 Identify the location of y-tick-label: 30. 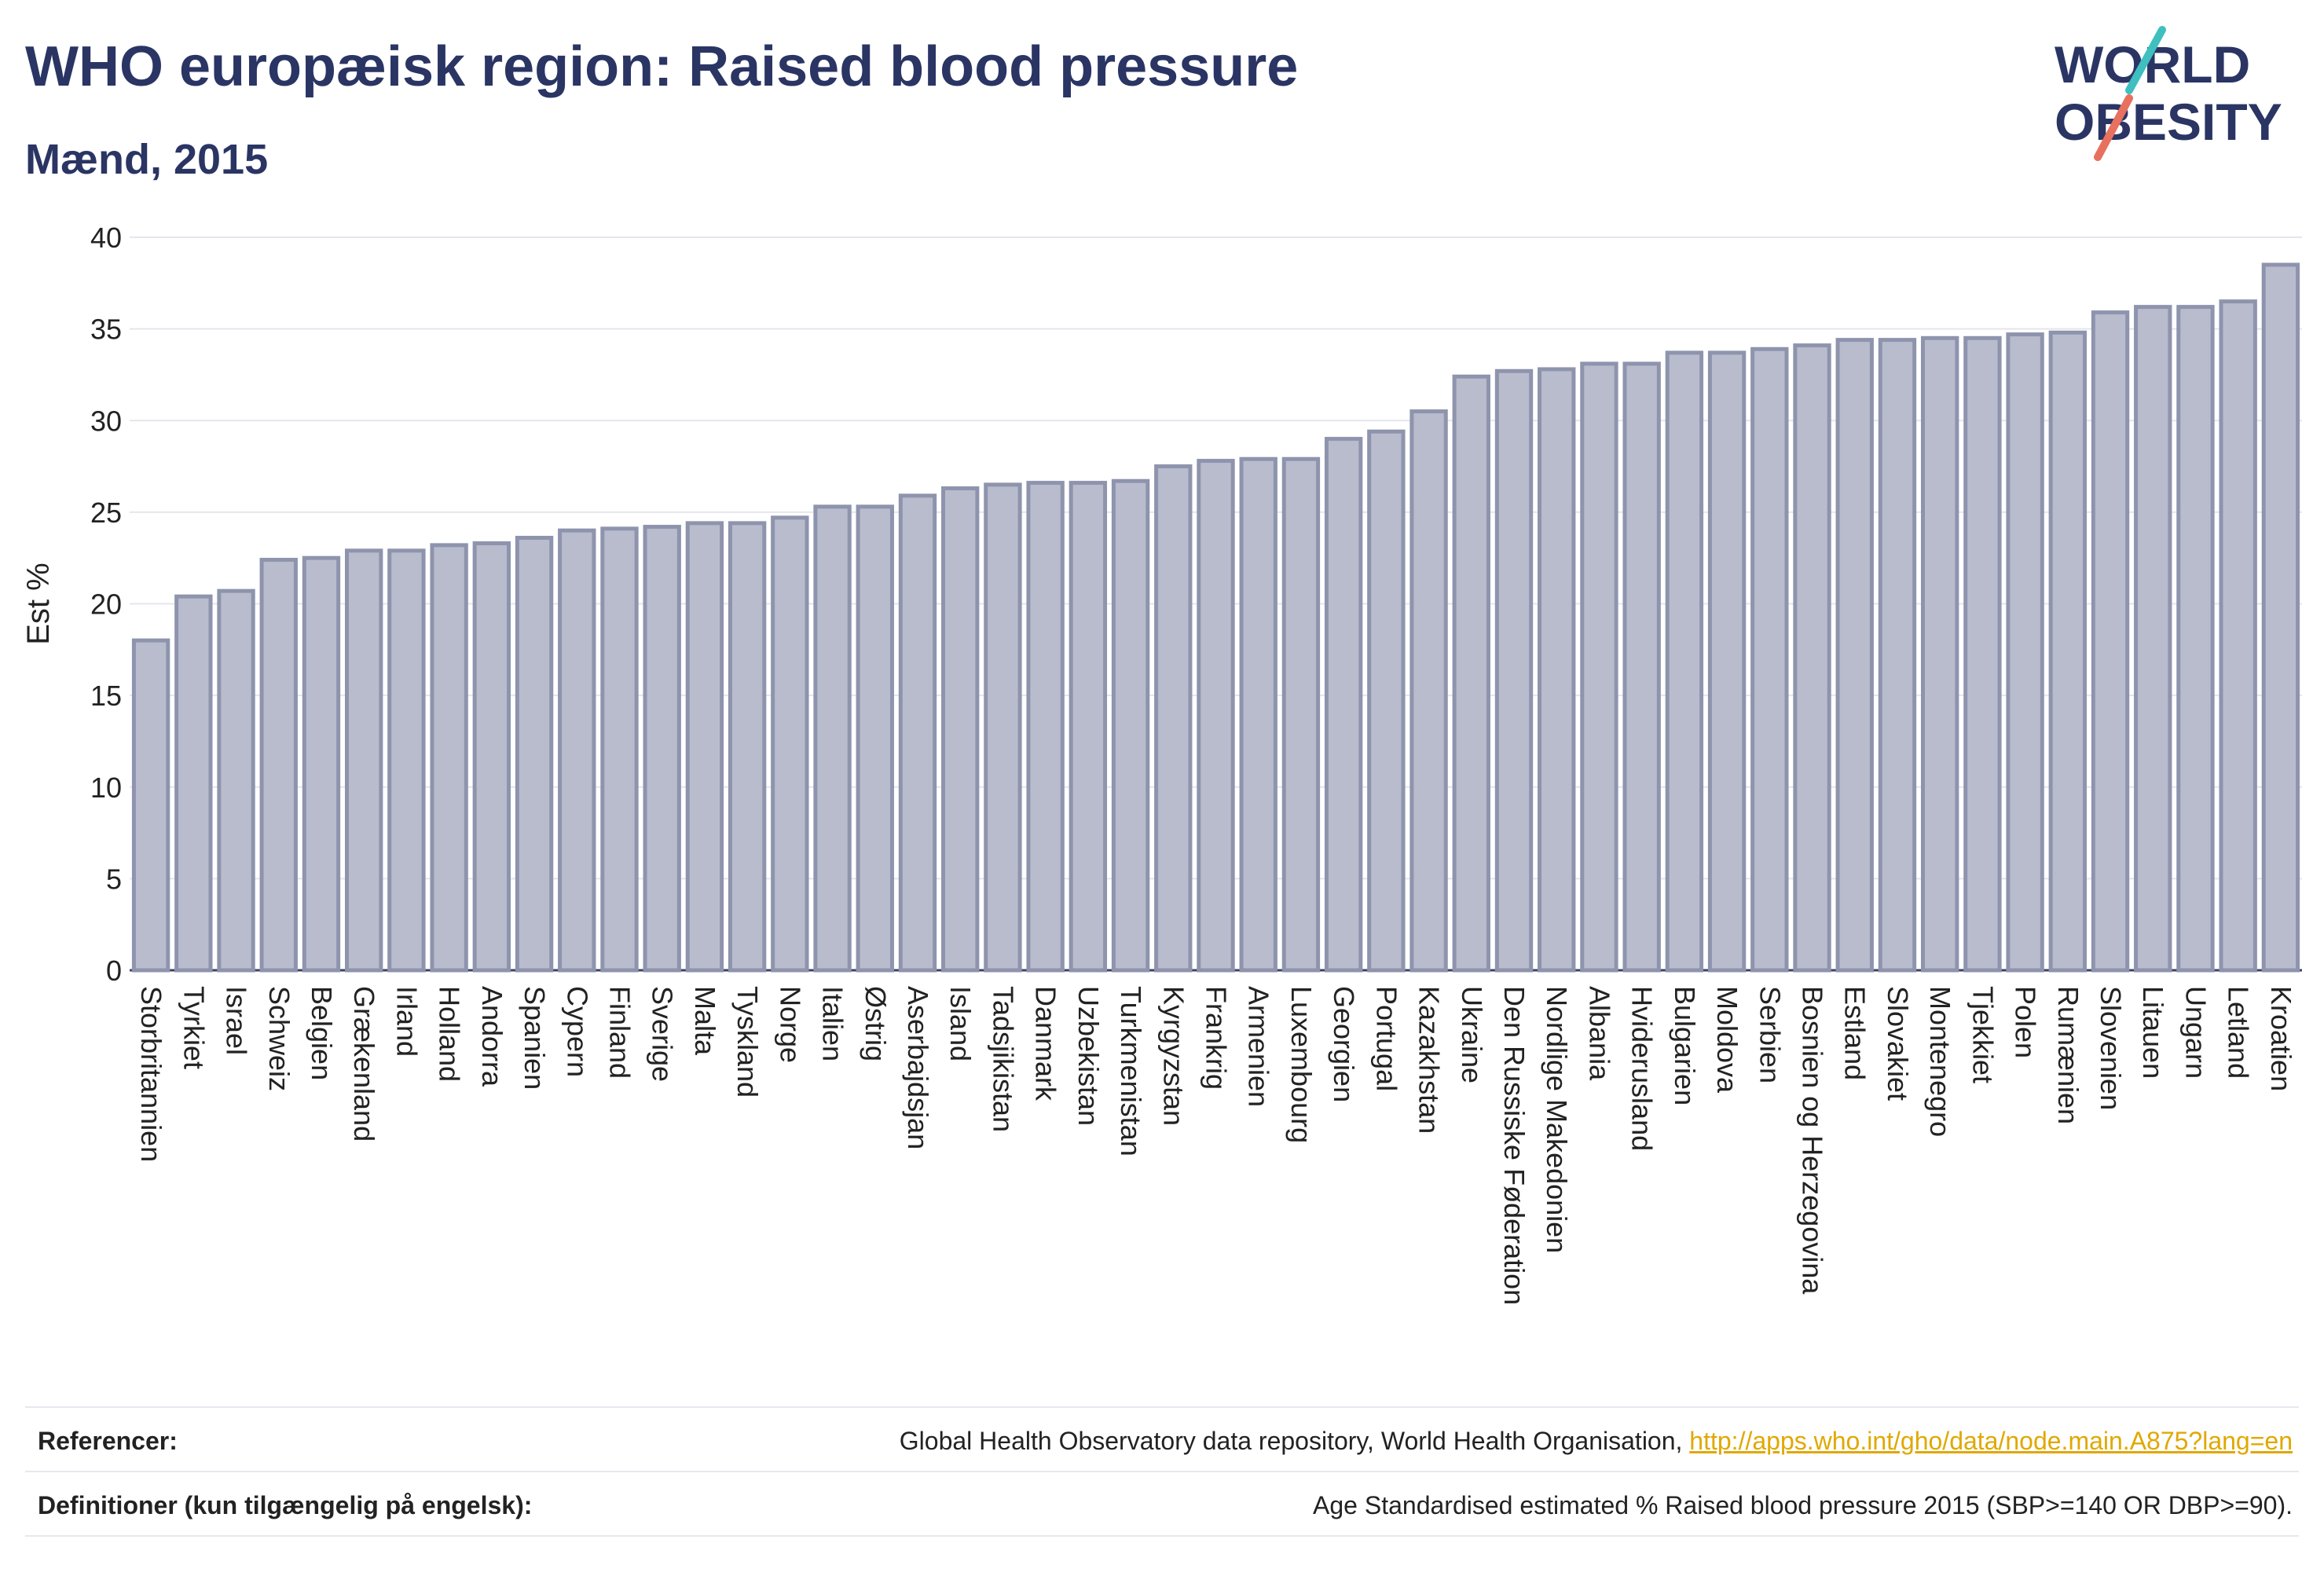
(106, 421).